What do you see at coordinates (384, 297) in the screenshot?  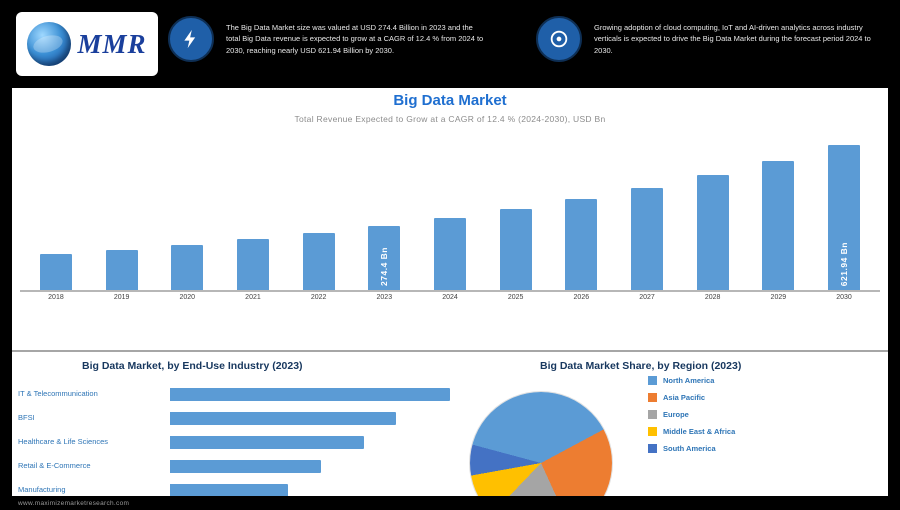 I see `axis-tick-label: 2023` at bounding box center [384, 297].